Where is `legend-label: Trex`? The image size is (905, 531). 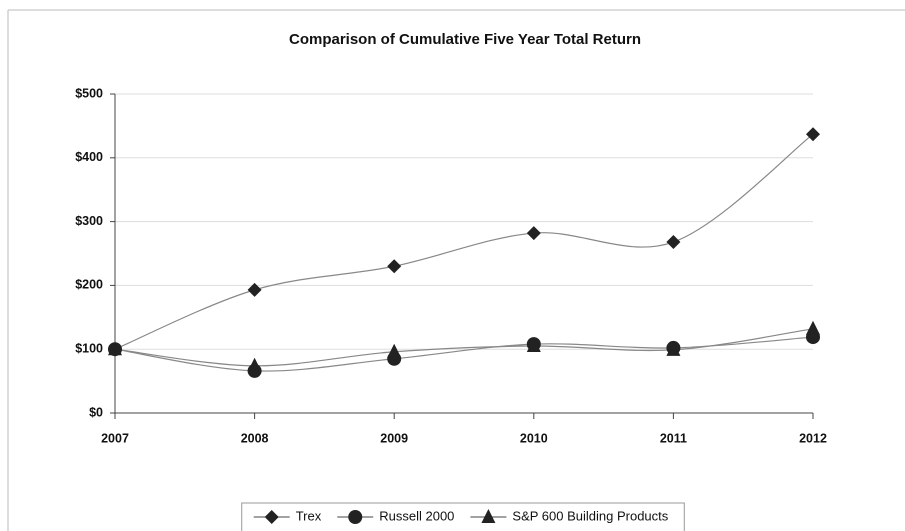 legend-label: Trex is located at coordinates (309, 515).